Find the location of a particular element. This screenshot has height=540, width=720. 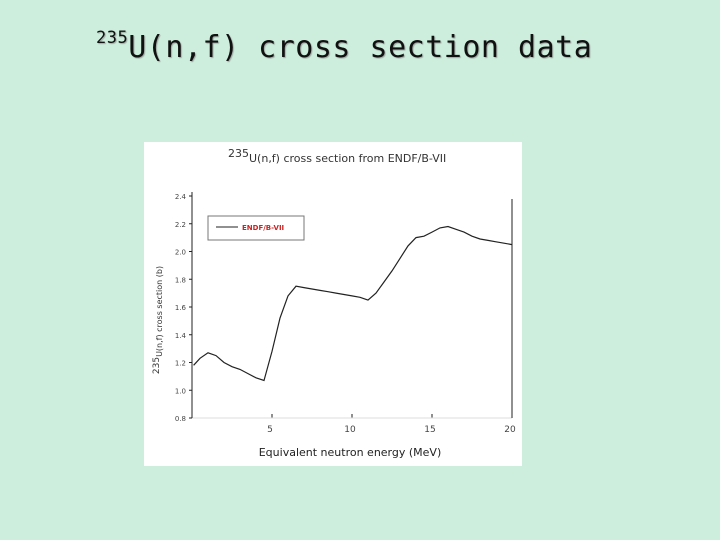

x-tick-label: 5 is located at coordinates (270, 430).